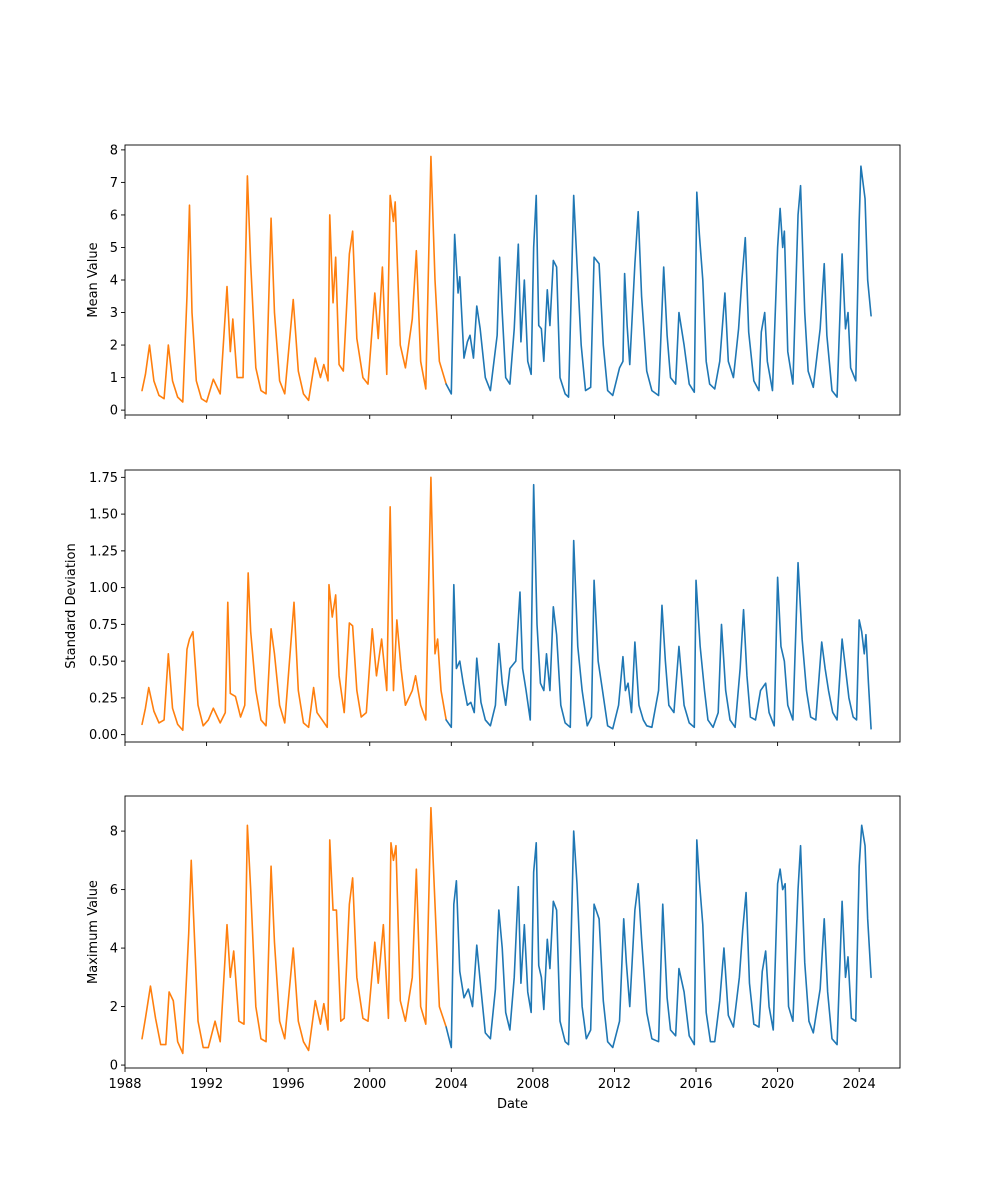  Describe the element at coordinates (114, 832) in the screenshot. I see `panel-3-y-tick-label: 8` at that location.